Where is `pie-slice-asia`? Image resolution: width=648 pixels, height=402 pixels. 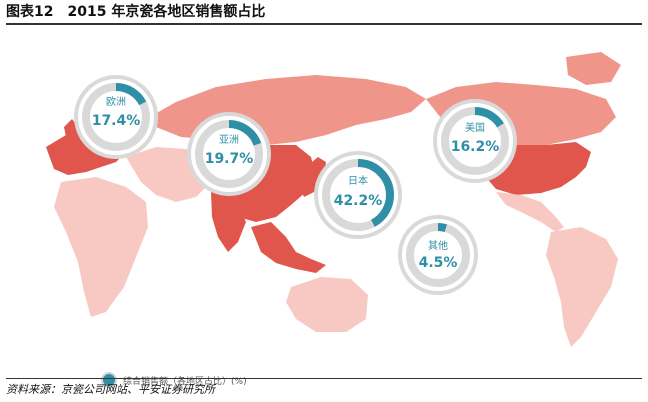 pie-slice-asia is located at coordinates (229, 154).